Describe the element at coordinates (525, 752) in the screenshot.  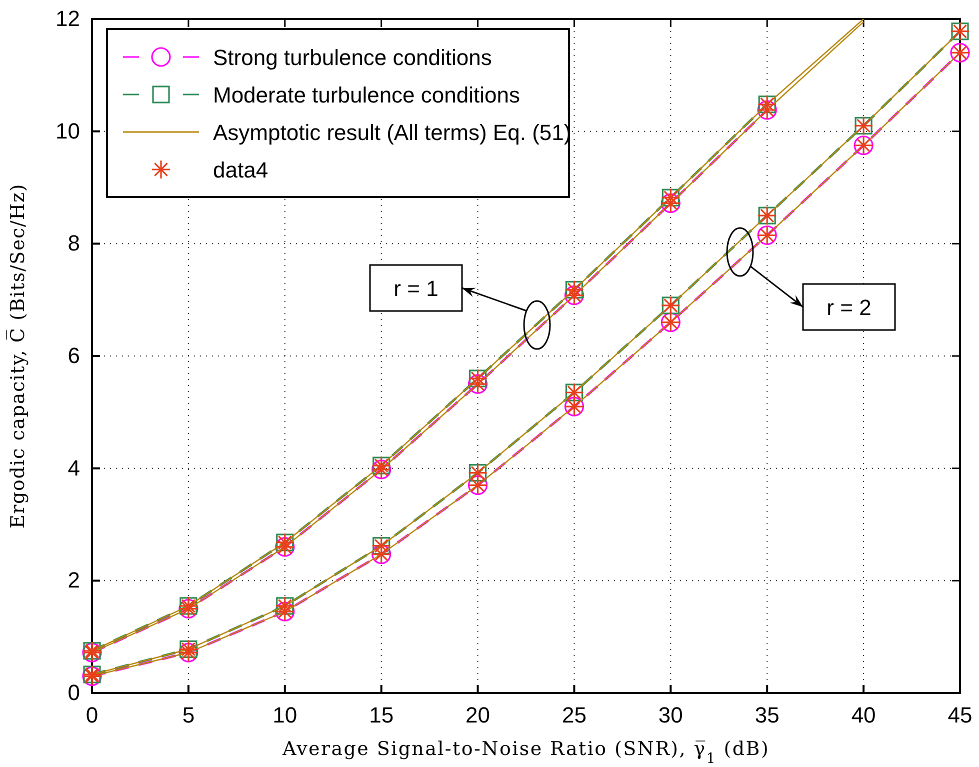
I see `x-axis-title: Average Signal-to-Noise Ratio (SNR), γ̅$_{1}$ (dB)` at that location.